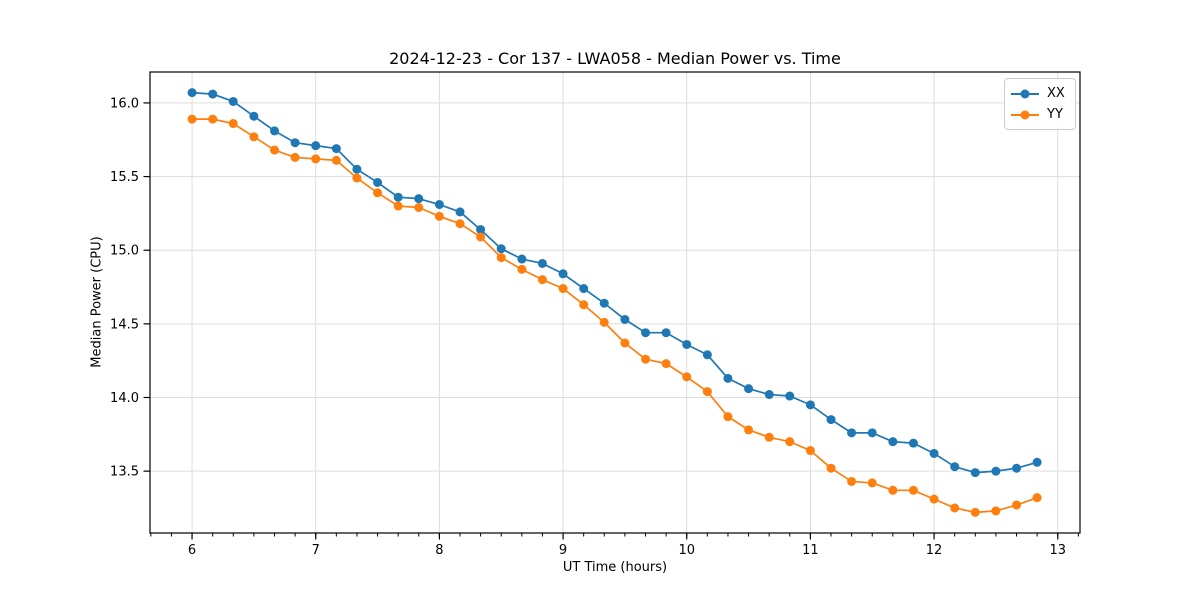 The width and height of the screenshot is (1200, 600). Describe the element at coordinates (563, 550) in the screenshot. I see `x-tick-label: 9` at that location.